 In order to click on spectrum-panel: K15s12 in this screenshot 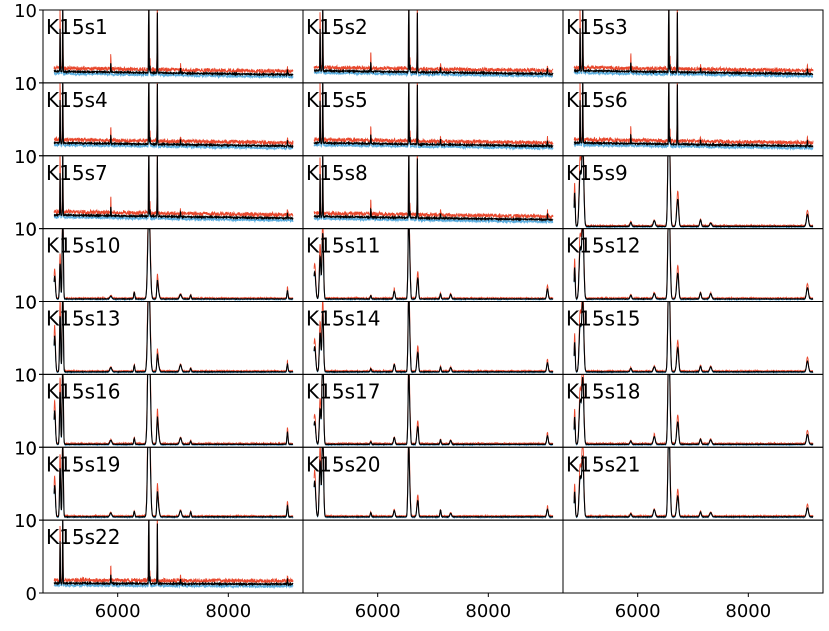, I will do `click(693, 265)`.